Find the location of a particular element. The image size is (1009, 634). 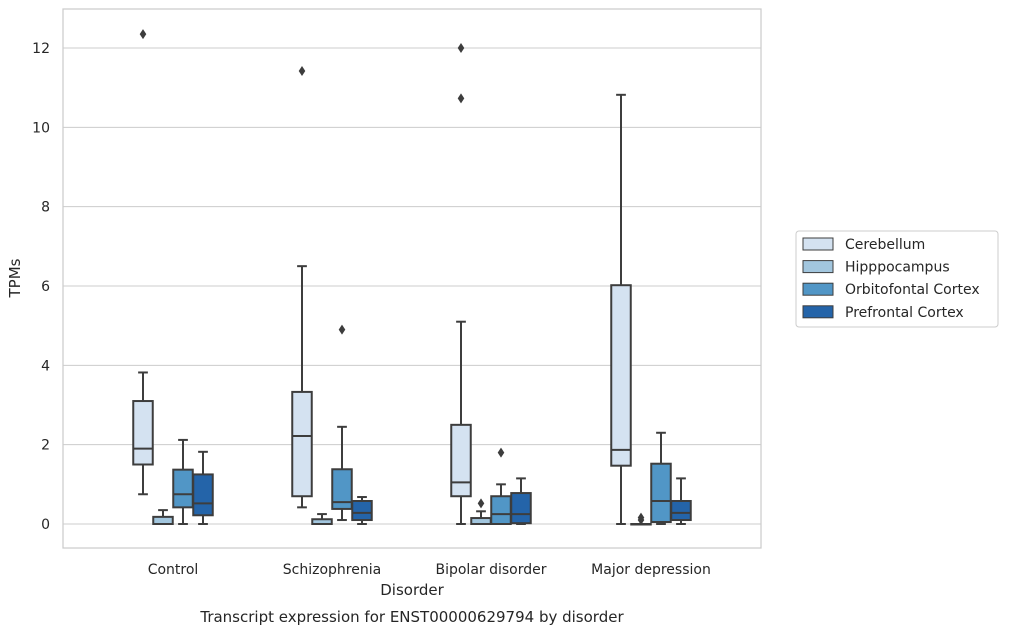

legend-label: Hipppocampus is located at coordinates (897, 268).